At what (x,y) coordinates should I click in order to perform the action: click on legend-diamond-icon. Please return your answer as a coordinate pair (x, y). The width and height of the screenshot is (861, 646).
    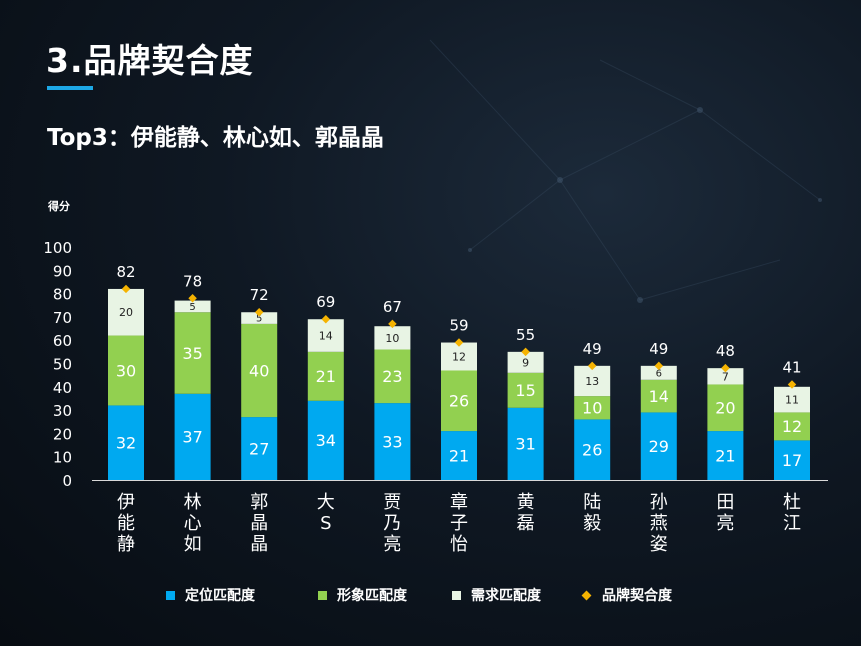
    Looking at the image, I should click on (586, 595).